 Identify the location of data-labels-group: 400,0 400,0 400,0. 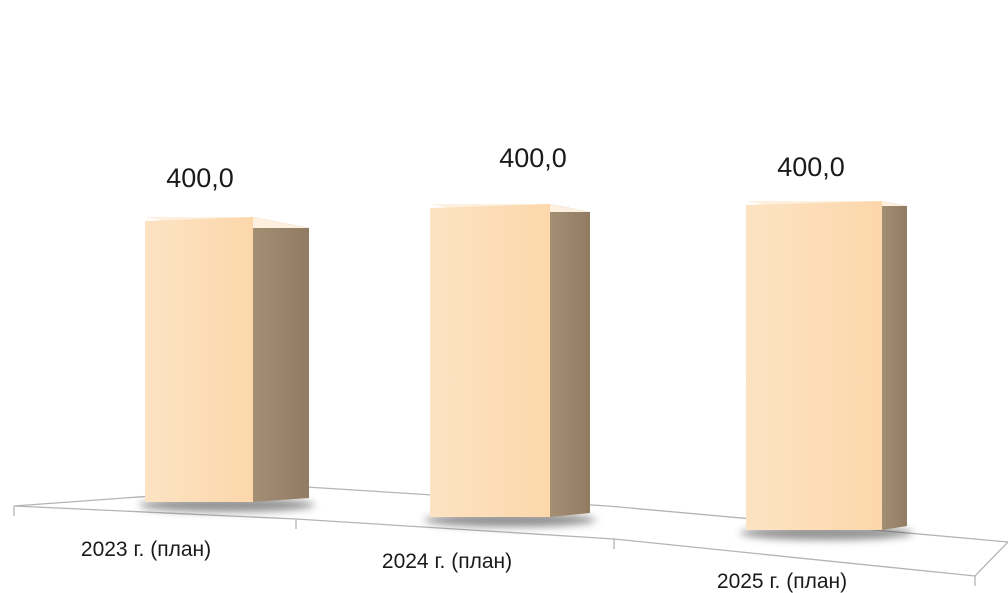
(505, 168).